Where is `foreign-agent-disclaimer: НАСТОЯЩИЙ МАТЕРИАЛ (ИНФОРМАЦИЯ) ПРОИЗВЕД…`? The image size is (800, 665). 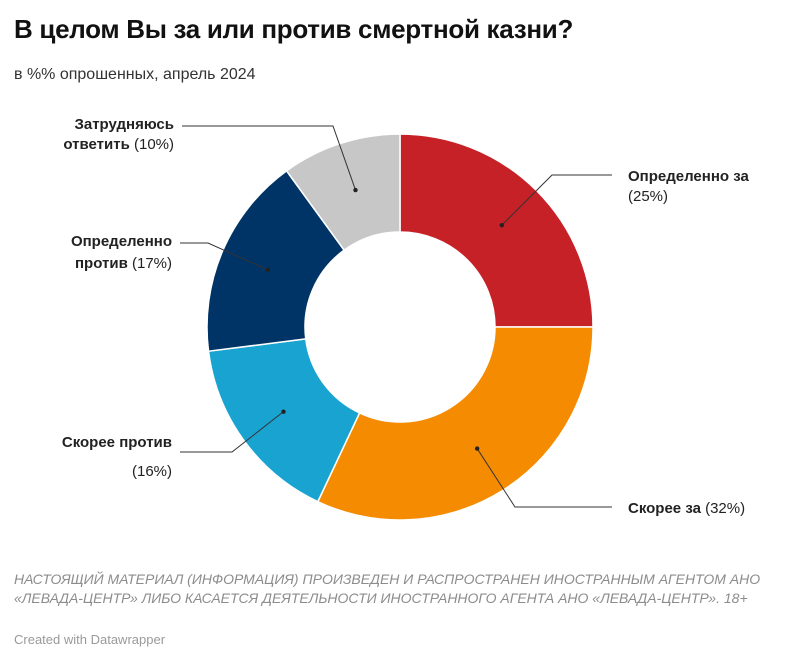
foreign-agent-disclaimer: НАСТОЯЩИЙ МАТЕРИАЛ (ИНФОРМАЦИЯ) ПРОИЗВЕД… is located at coordinates (387, 588).